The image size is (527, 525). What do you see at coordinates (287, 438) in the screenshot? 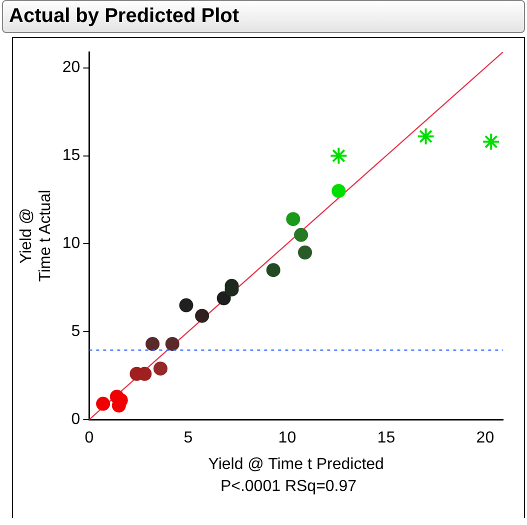
I see `x-tick-label: 10` at bounding box center [287, 438].